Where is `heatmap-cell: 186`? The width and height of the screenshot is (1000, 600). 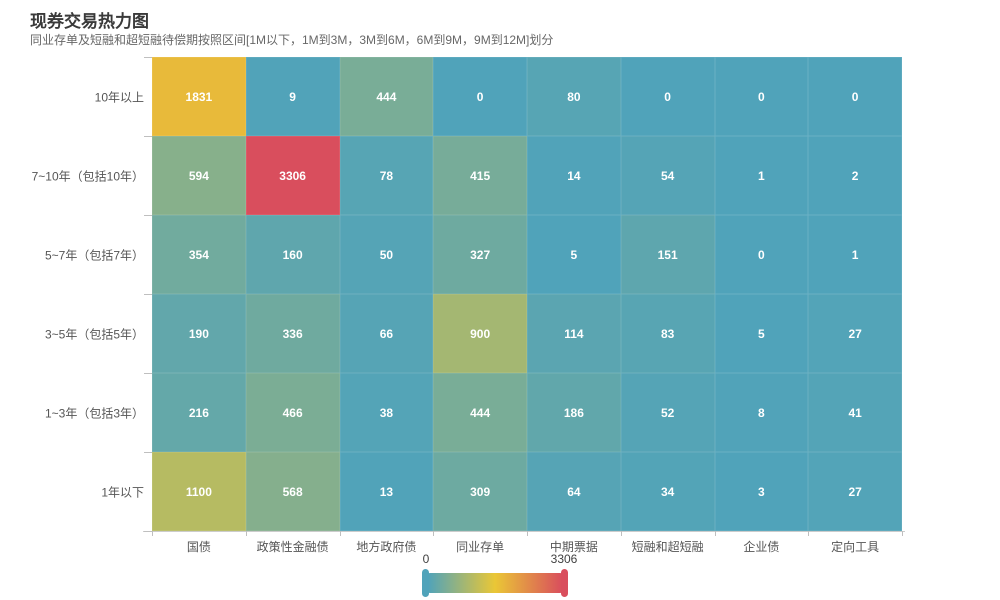
heatmap-cell: 186 is located at coordinates (574, 412).